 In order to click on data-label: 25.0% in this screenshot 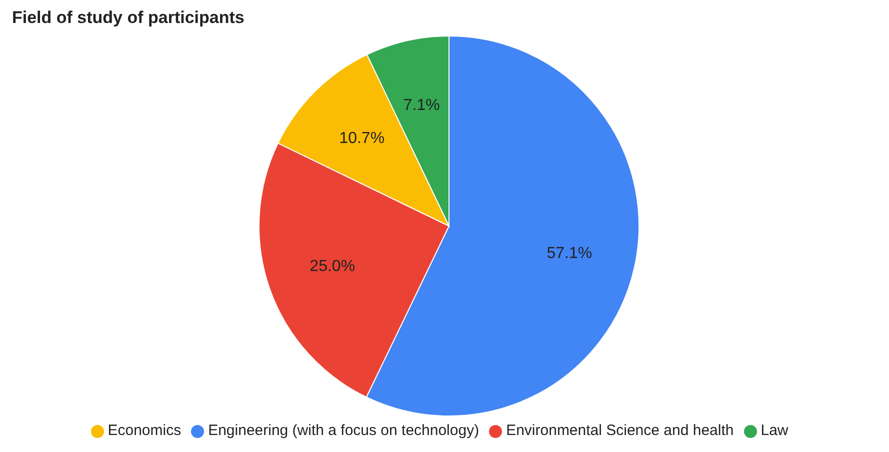, I will do `click(333, 267)`.